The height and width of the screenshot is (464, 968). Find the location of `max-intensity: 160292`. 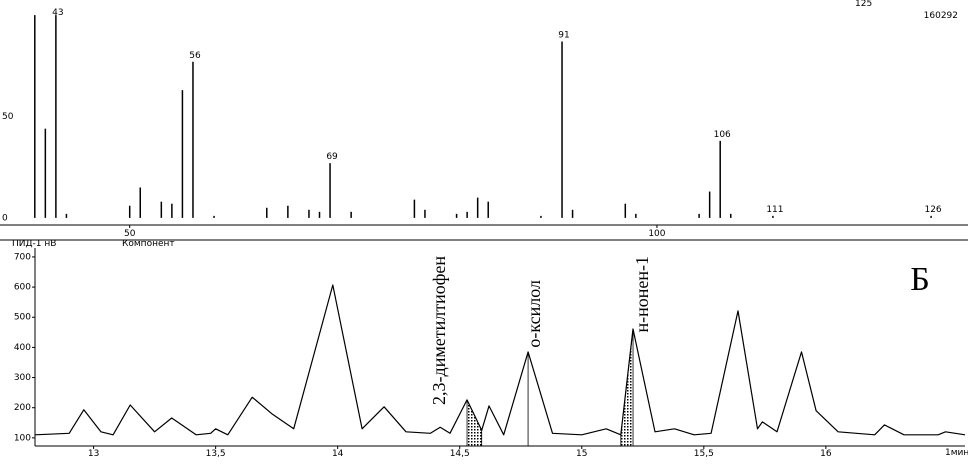

max-intensity: 160292 is located at coordinates (941, 16).